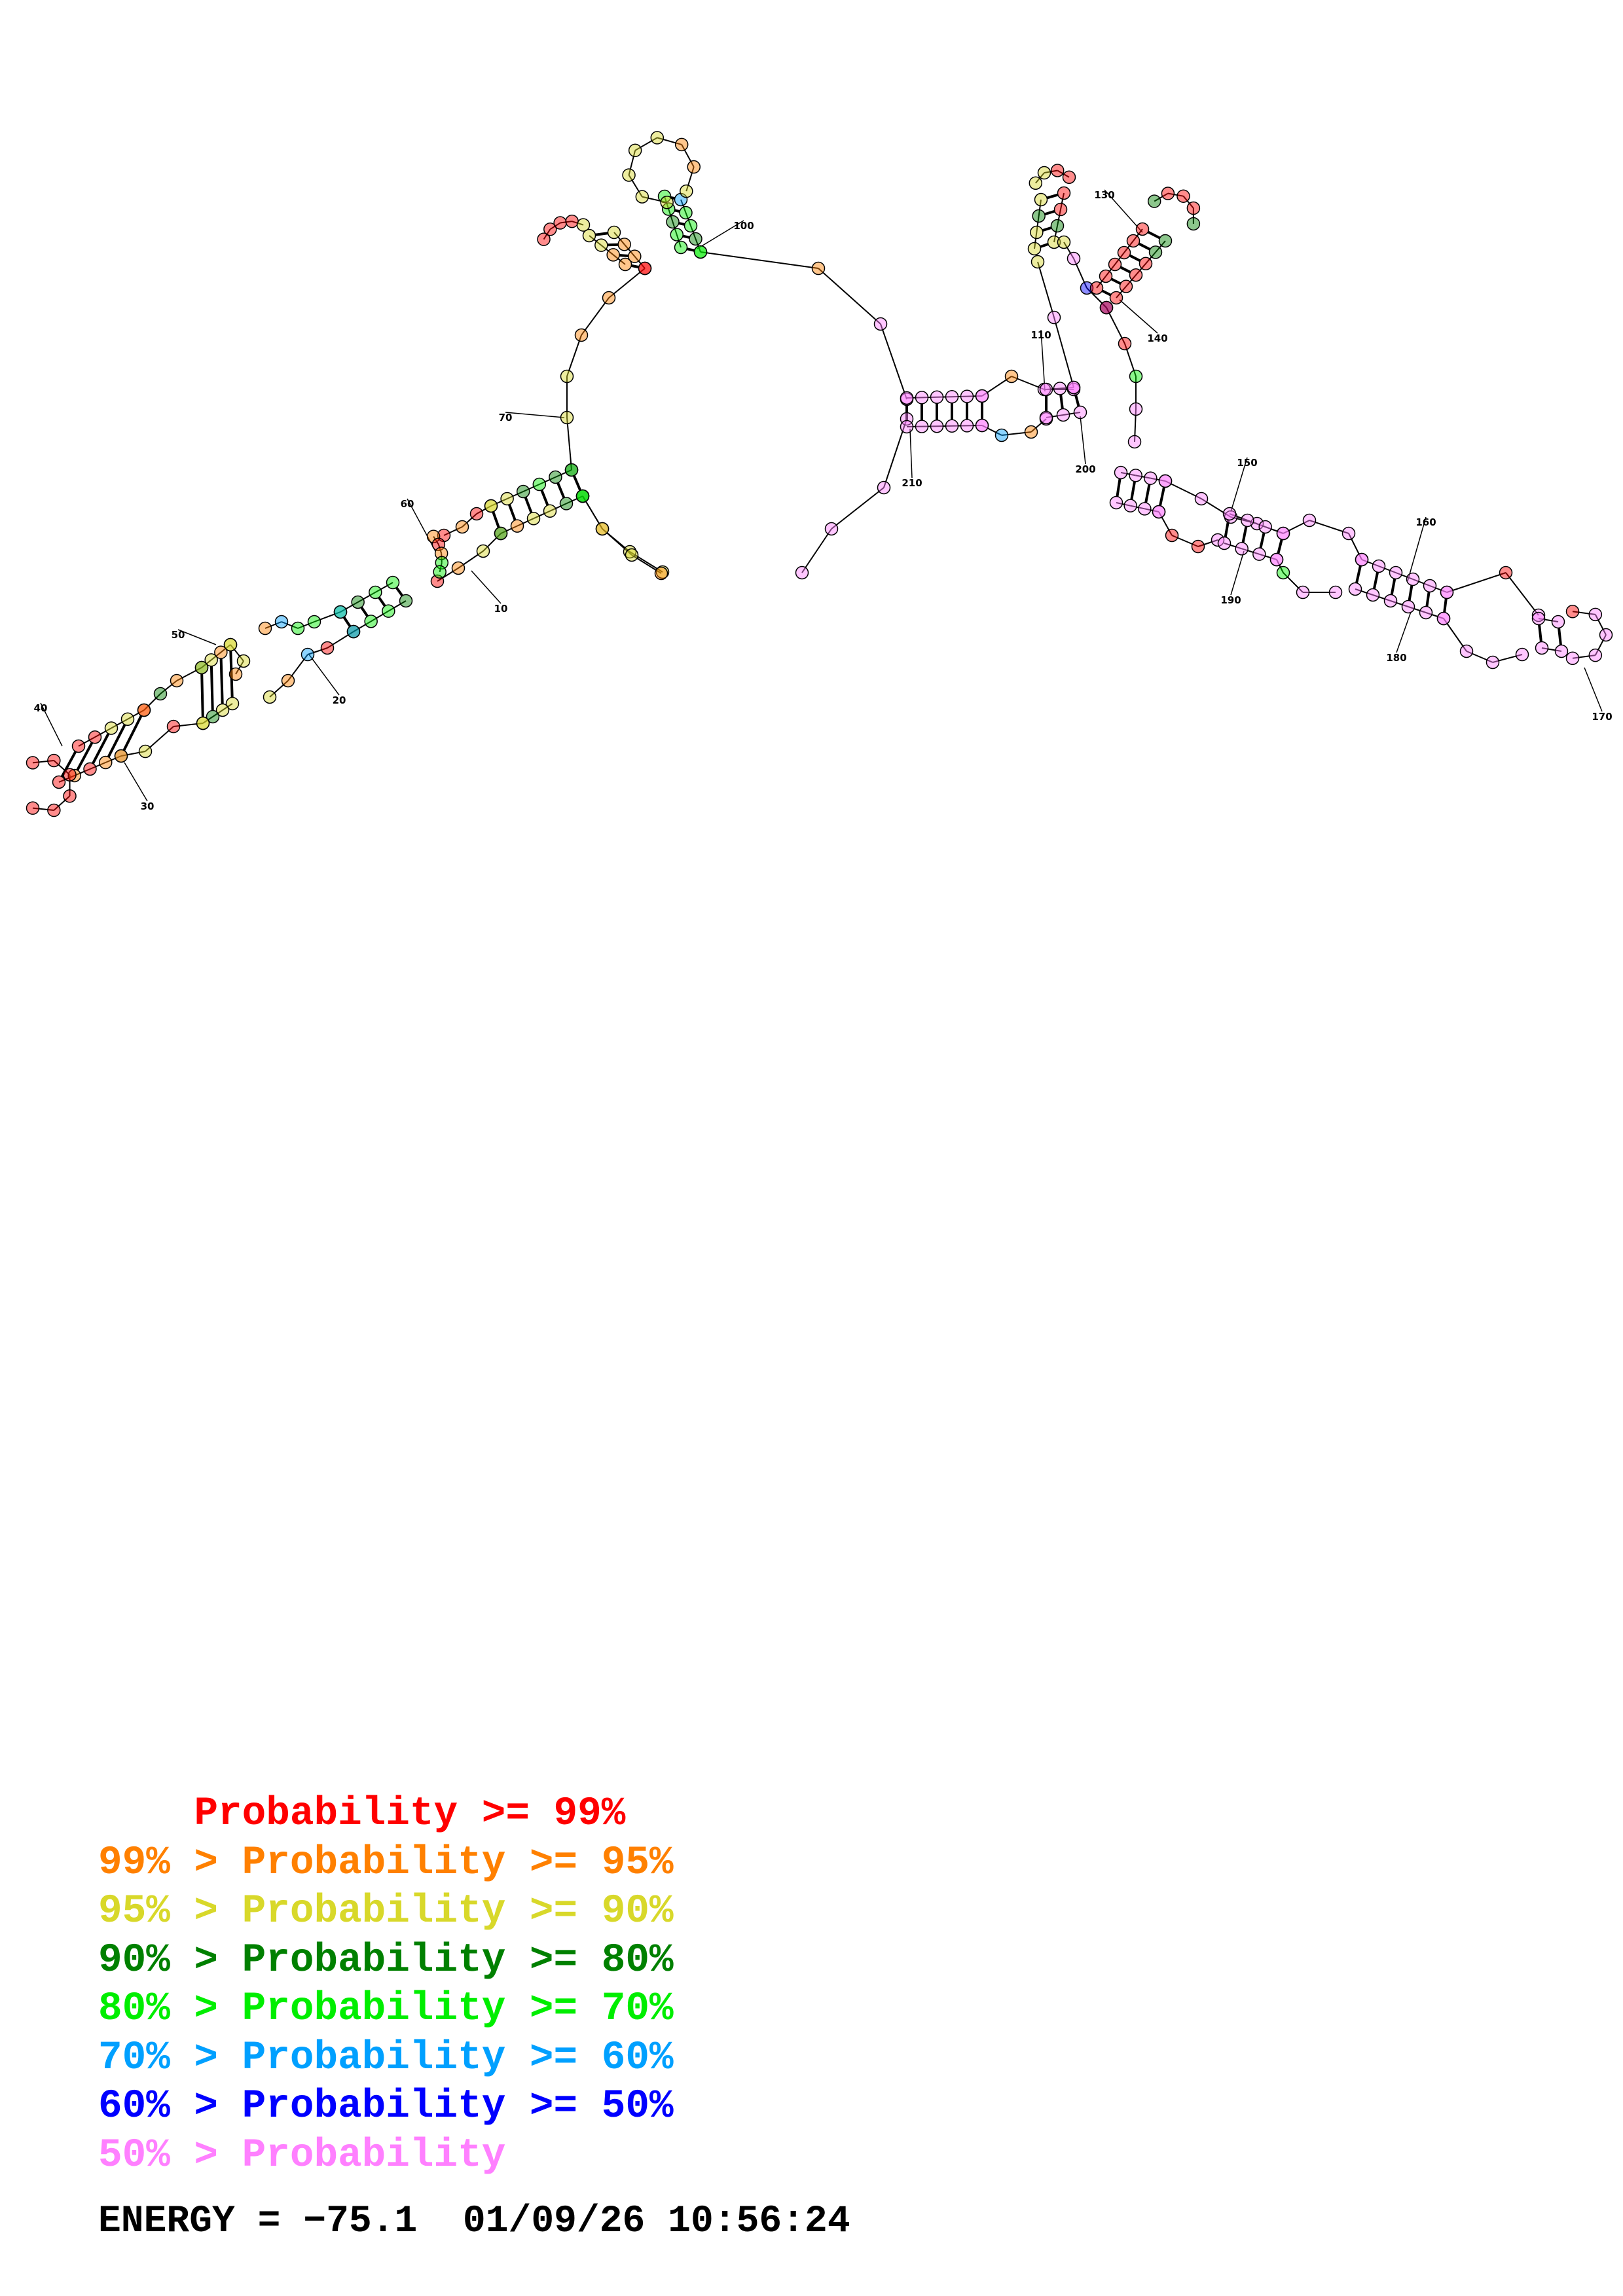 The width and height of the screenshot is (1623, 2296). I want to click on energy-footer: ENERGY = −75.1 01/09/26 10:56:24, so click(474, 2221).